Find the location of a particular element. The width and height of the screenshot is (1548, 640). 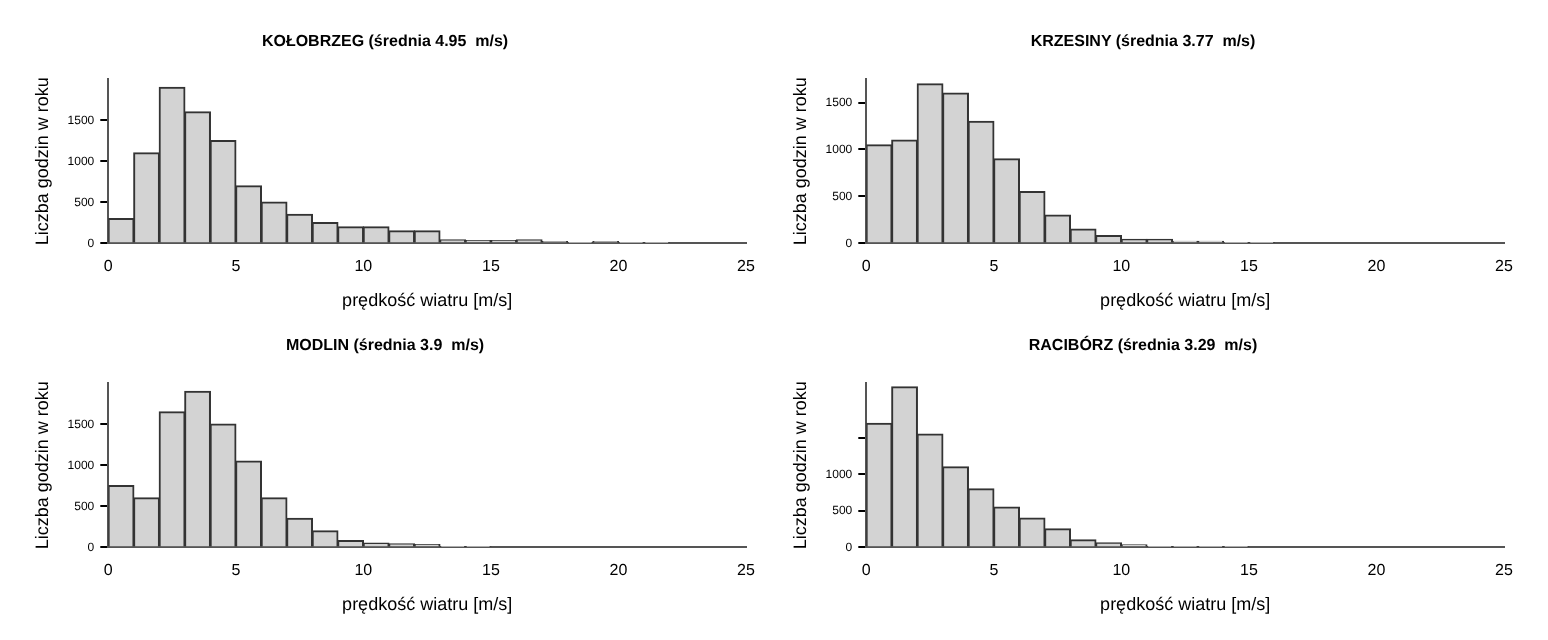

chart-title: MODLIN (średnia 3.9 m/s) is located at coordinates (385, 345).